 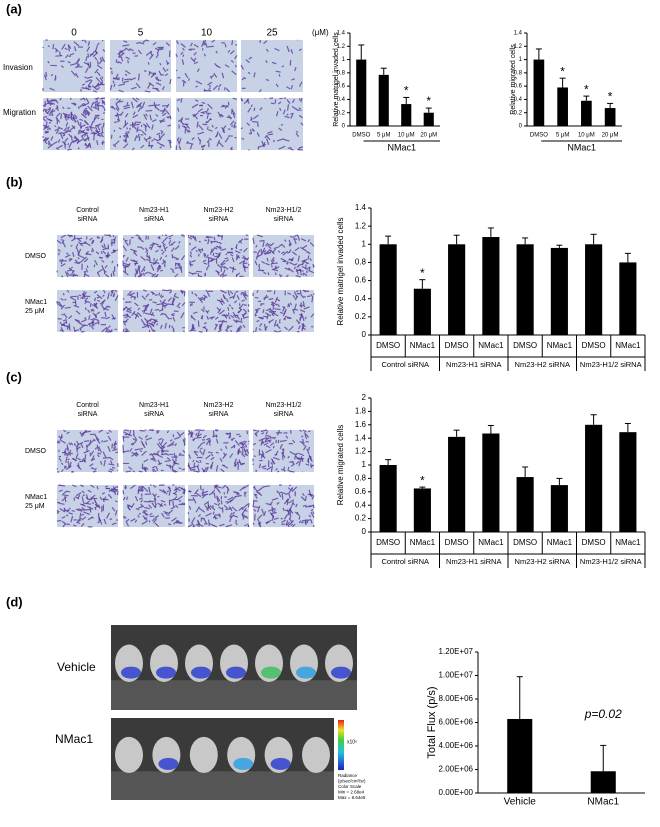 What do you see at coordinates (401, 147) in the screenshot?
I see `group-label: NMac1` at bounding box center [401, 147].